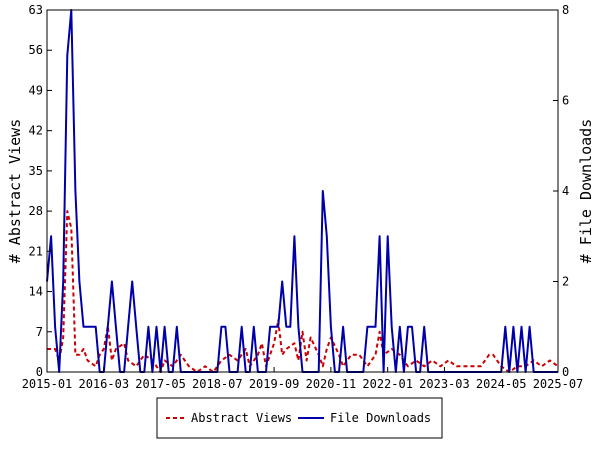  I want to click on right-axis-tick-label: 4, so click(565, 191).